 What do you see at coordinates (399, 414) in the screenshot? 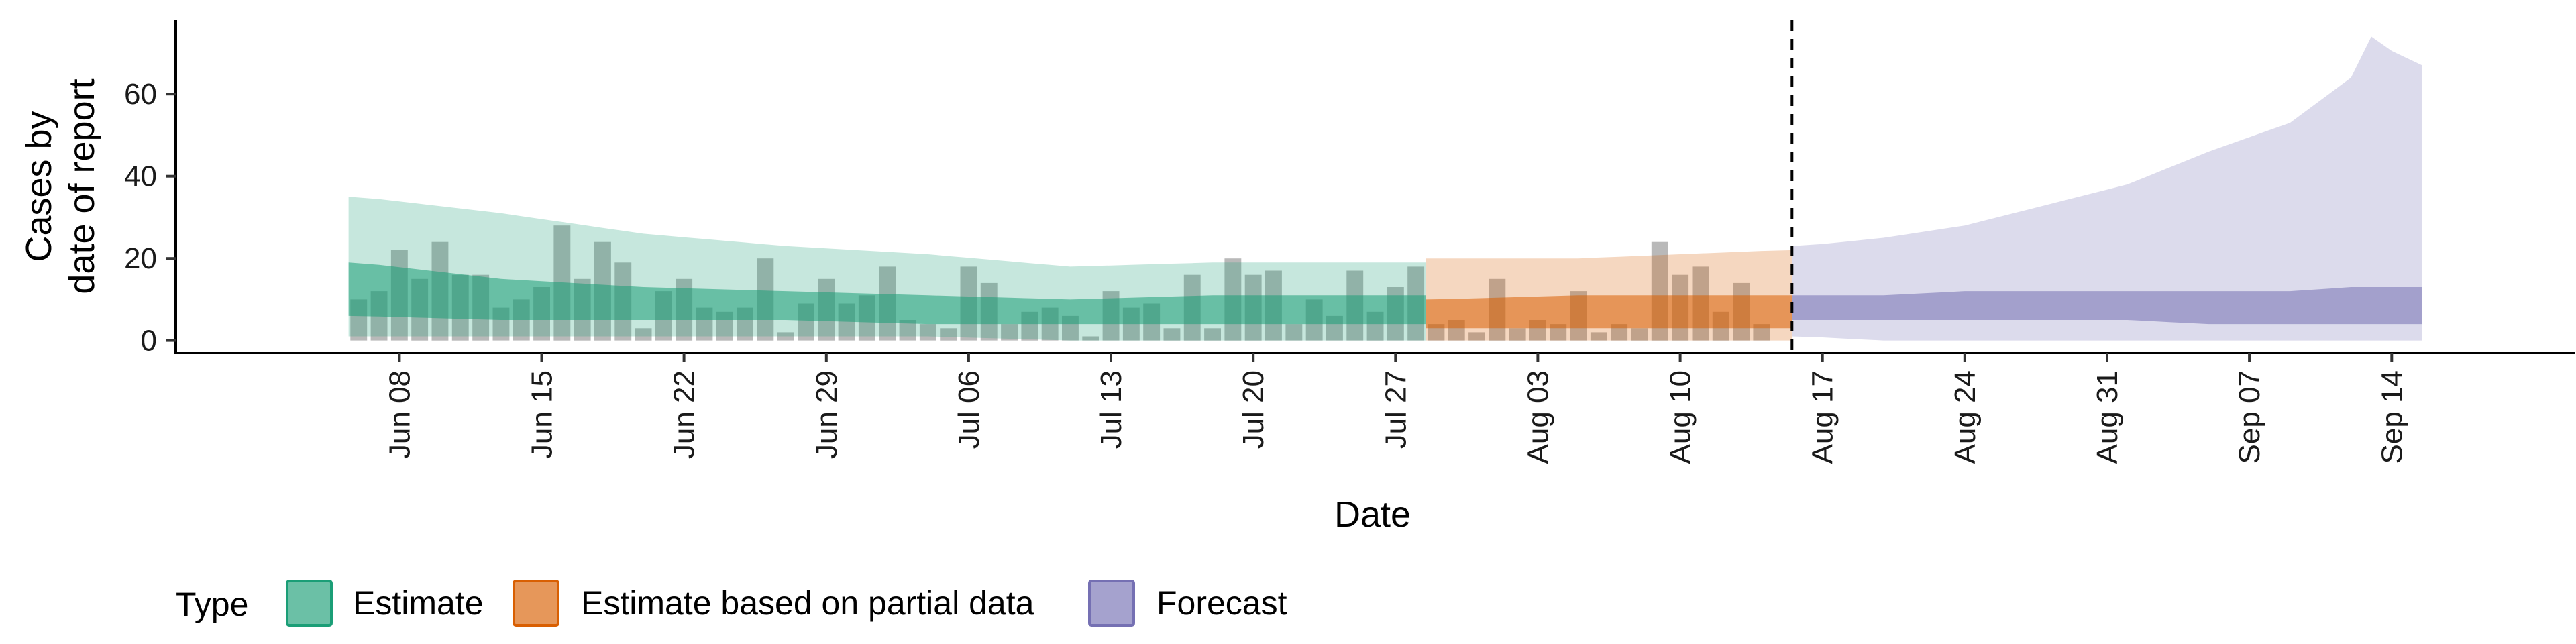
I see `x-tick-label: Jun 08` at bounding box center [399, 414].